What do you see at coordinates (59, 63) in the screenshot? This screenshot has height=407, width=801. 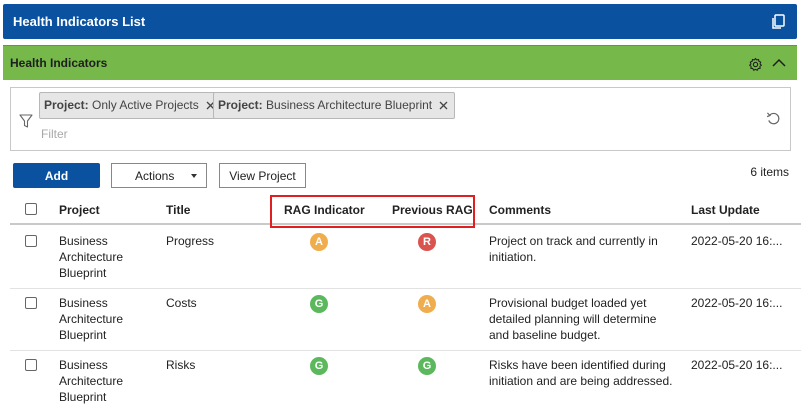 I see `panel-title: Health Indicators` at bounding box center [59, 63].